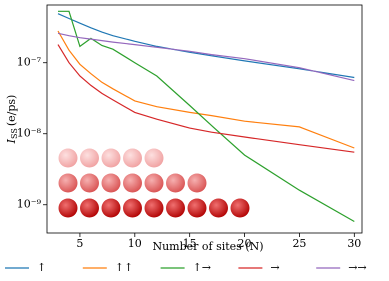 This screenshot has width=389, height=281. I want to click on legend-label: ↑→, so click(202, 267).